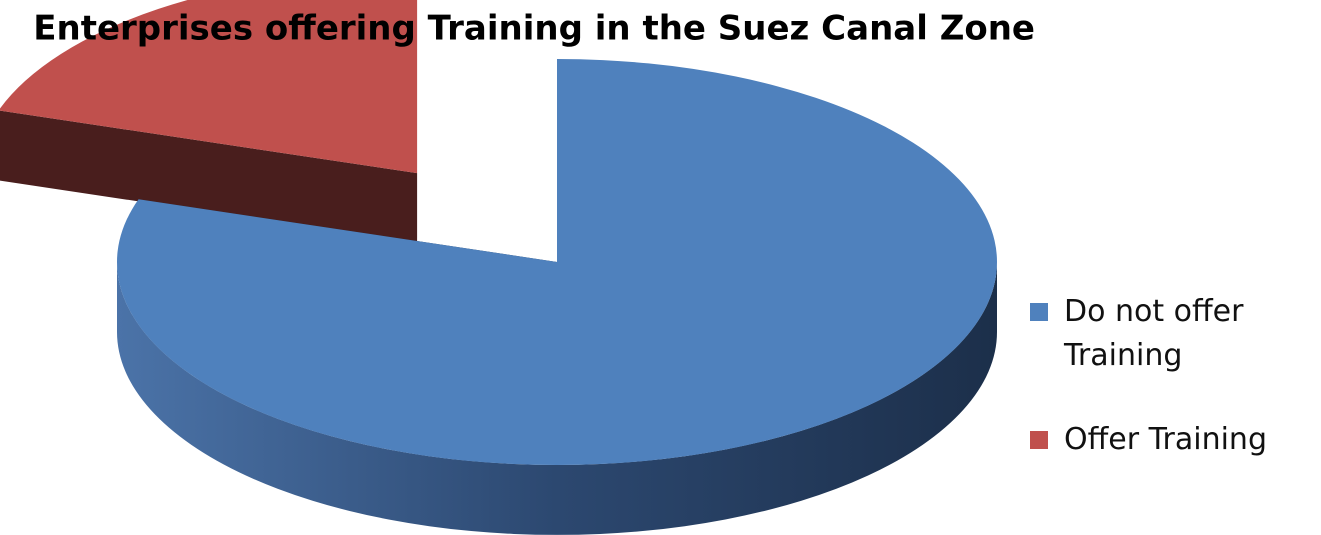  What do you see at coordinates (1165, 439) in the screenshot?
I see `legend-label: Offer Training` at bounding box center [1165, 439].